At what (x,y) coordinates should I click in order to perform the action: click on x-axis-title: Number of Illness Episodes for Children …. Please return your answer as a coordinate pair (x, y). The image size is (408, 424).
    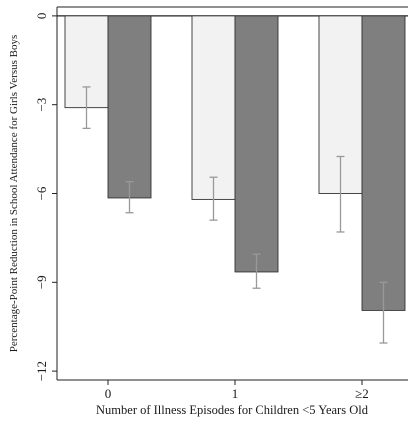
    Looking at the image, I should click on (232, 410).